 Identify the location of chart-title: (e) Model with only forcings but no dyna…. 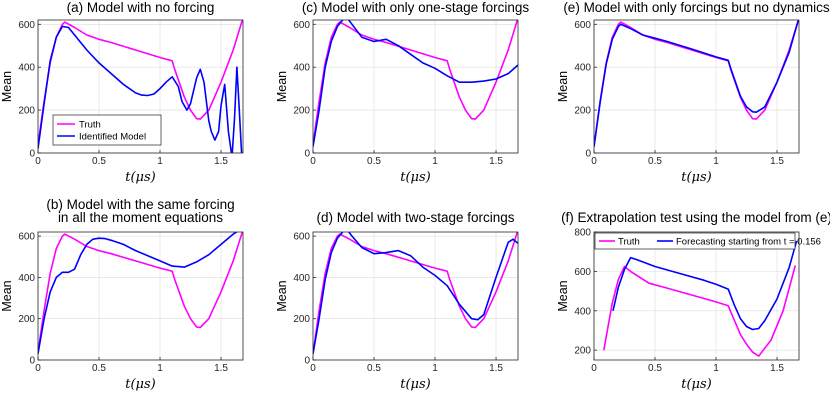
(696, 7).